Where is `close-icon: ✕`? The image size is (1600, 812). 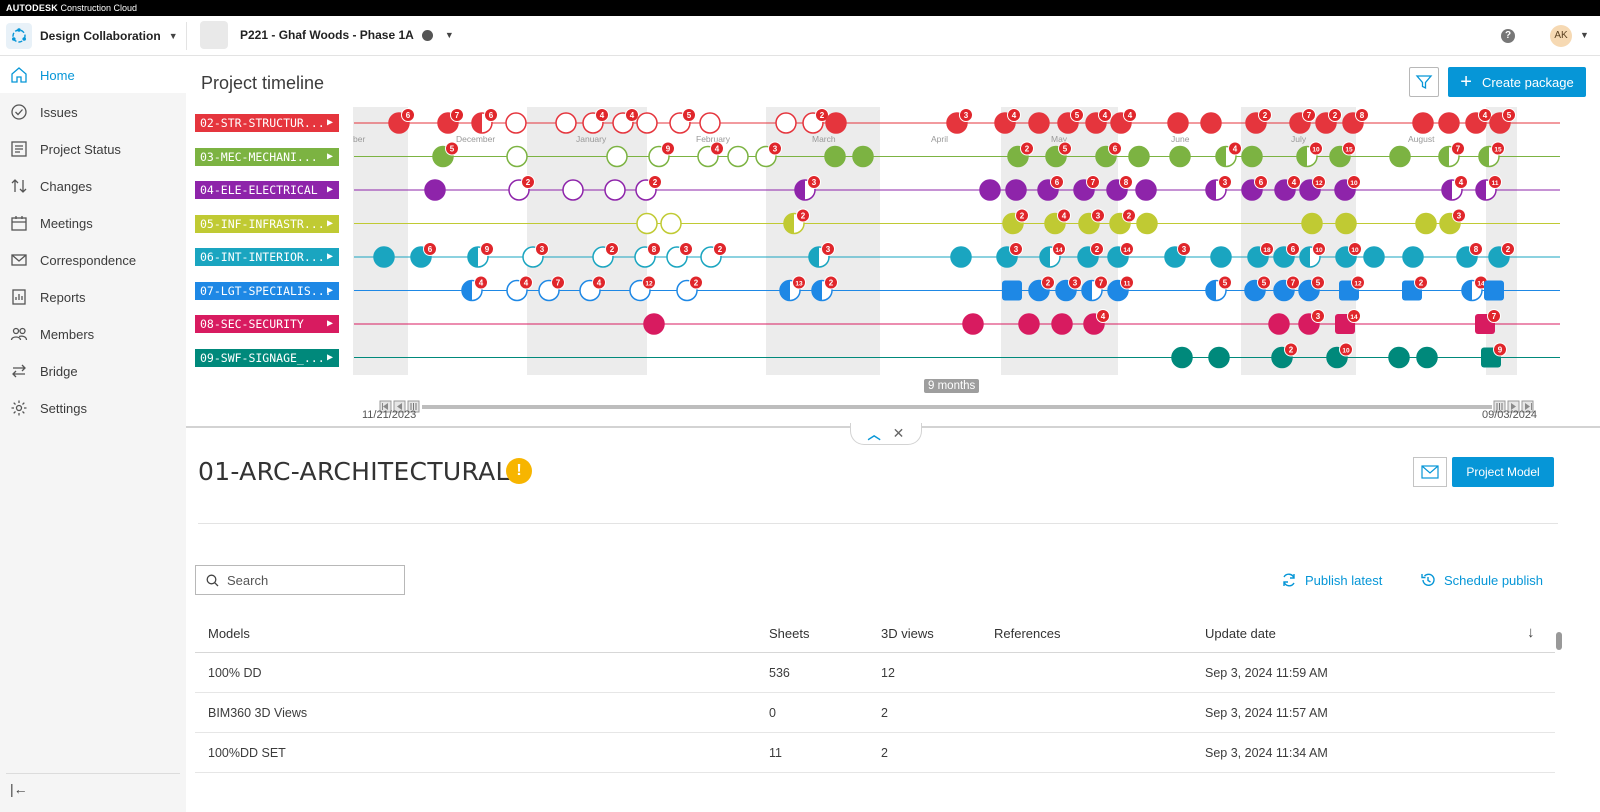 close-icon: ✕ is located at coordinates (898, 433).